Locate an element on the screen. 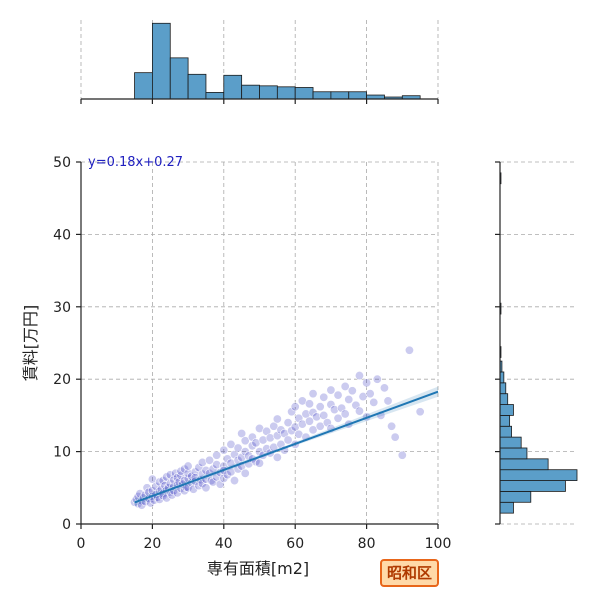  y-tick-label: 0 is located at coordinates (66, 525).